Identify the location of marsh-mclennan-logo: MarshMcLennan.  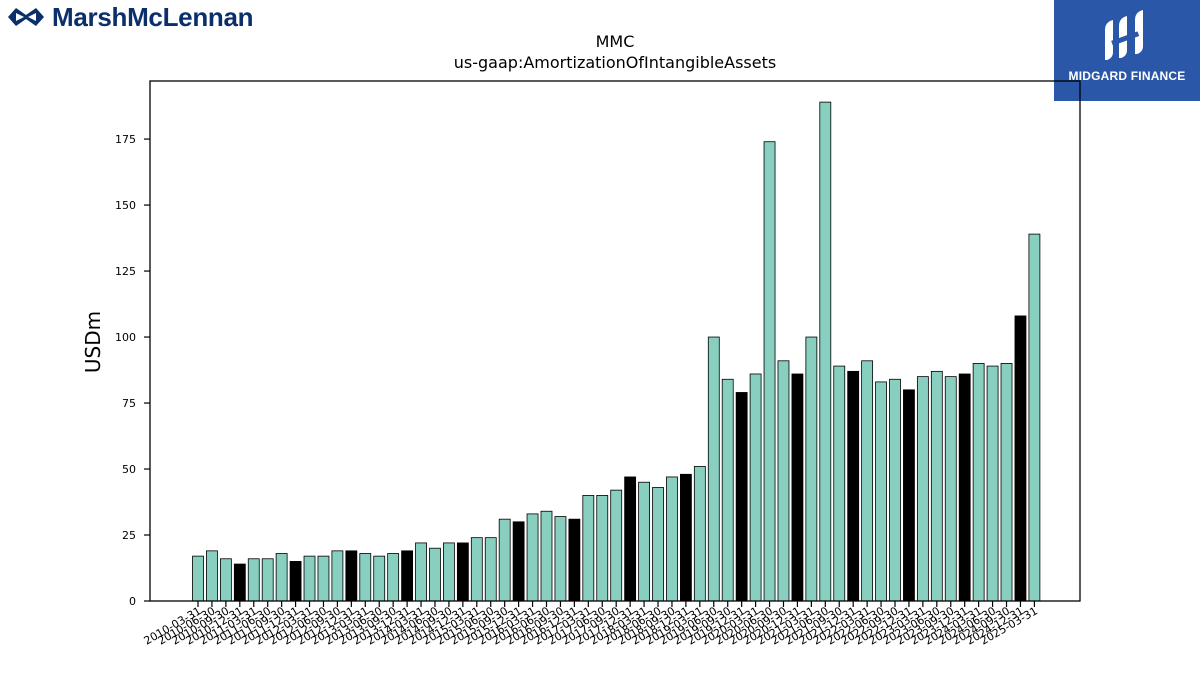
(130, 16).